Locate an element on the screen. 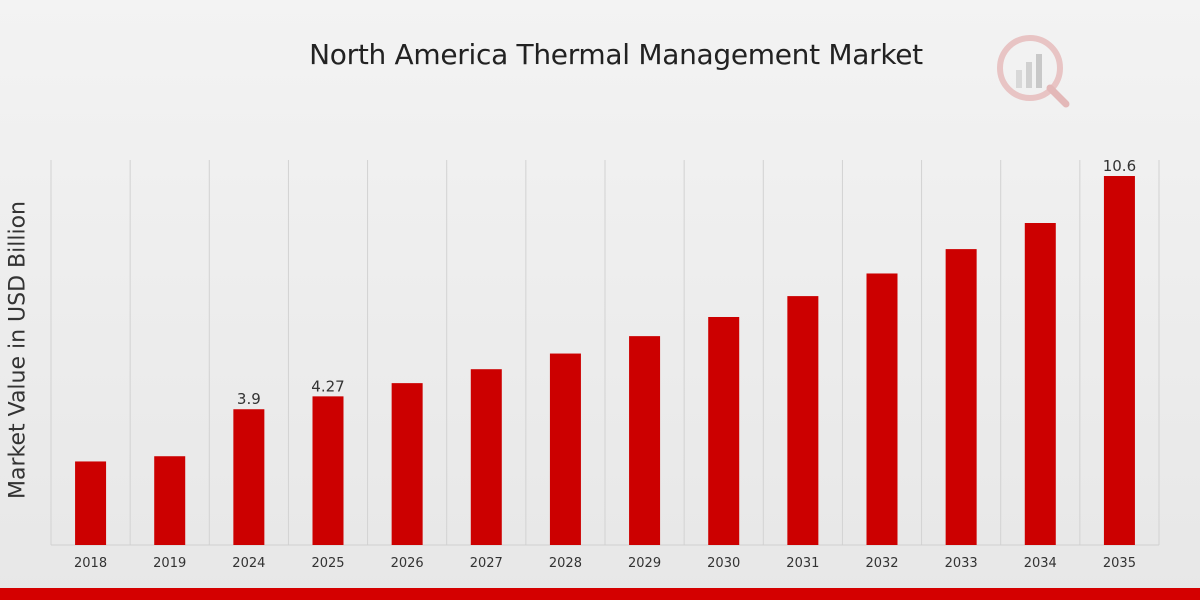 This screenshot has width=1200, height=600. bar-2034 is located at coordinates (1040, 384).